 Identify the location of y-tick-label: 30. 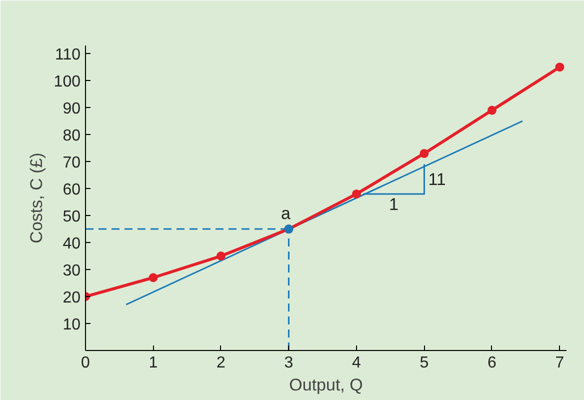
(71, 271).